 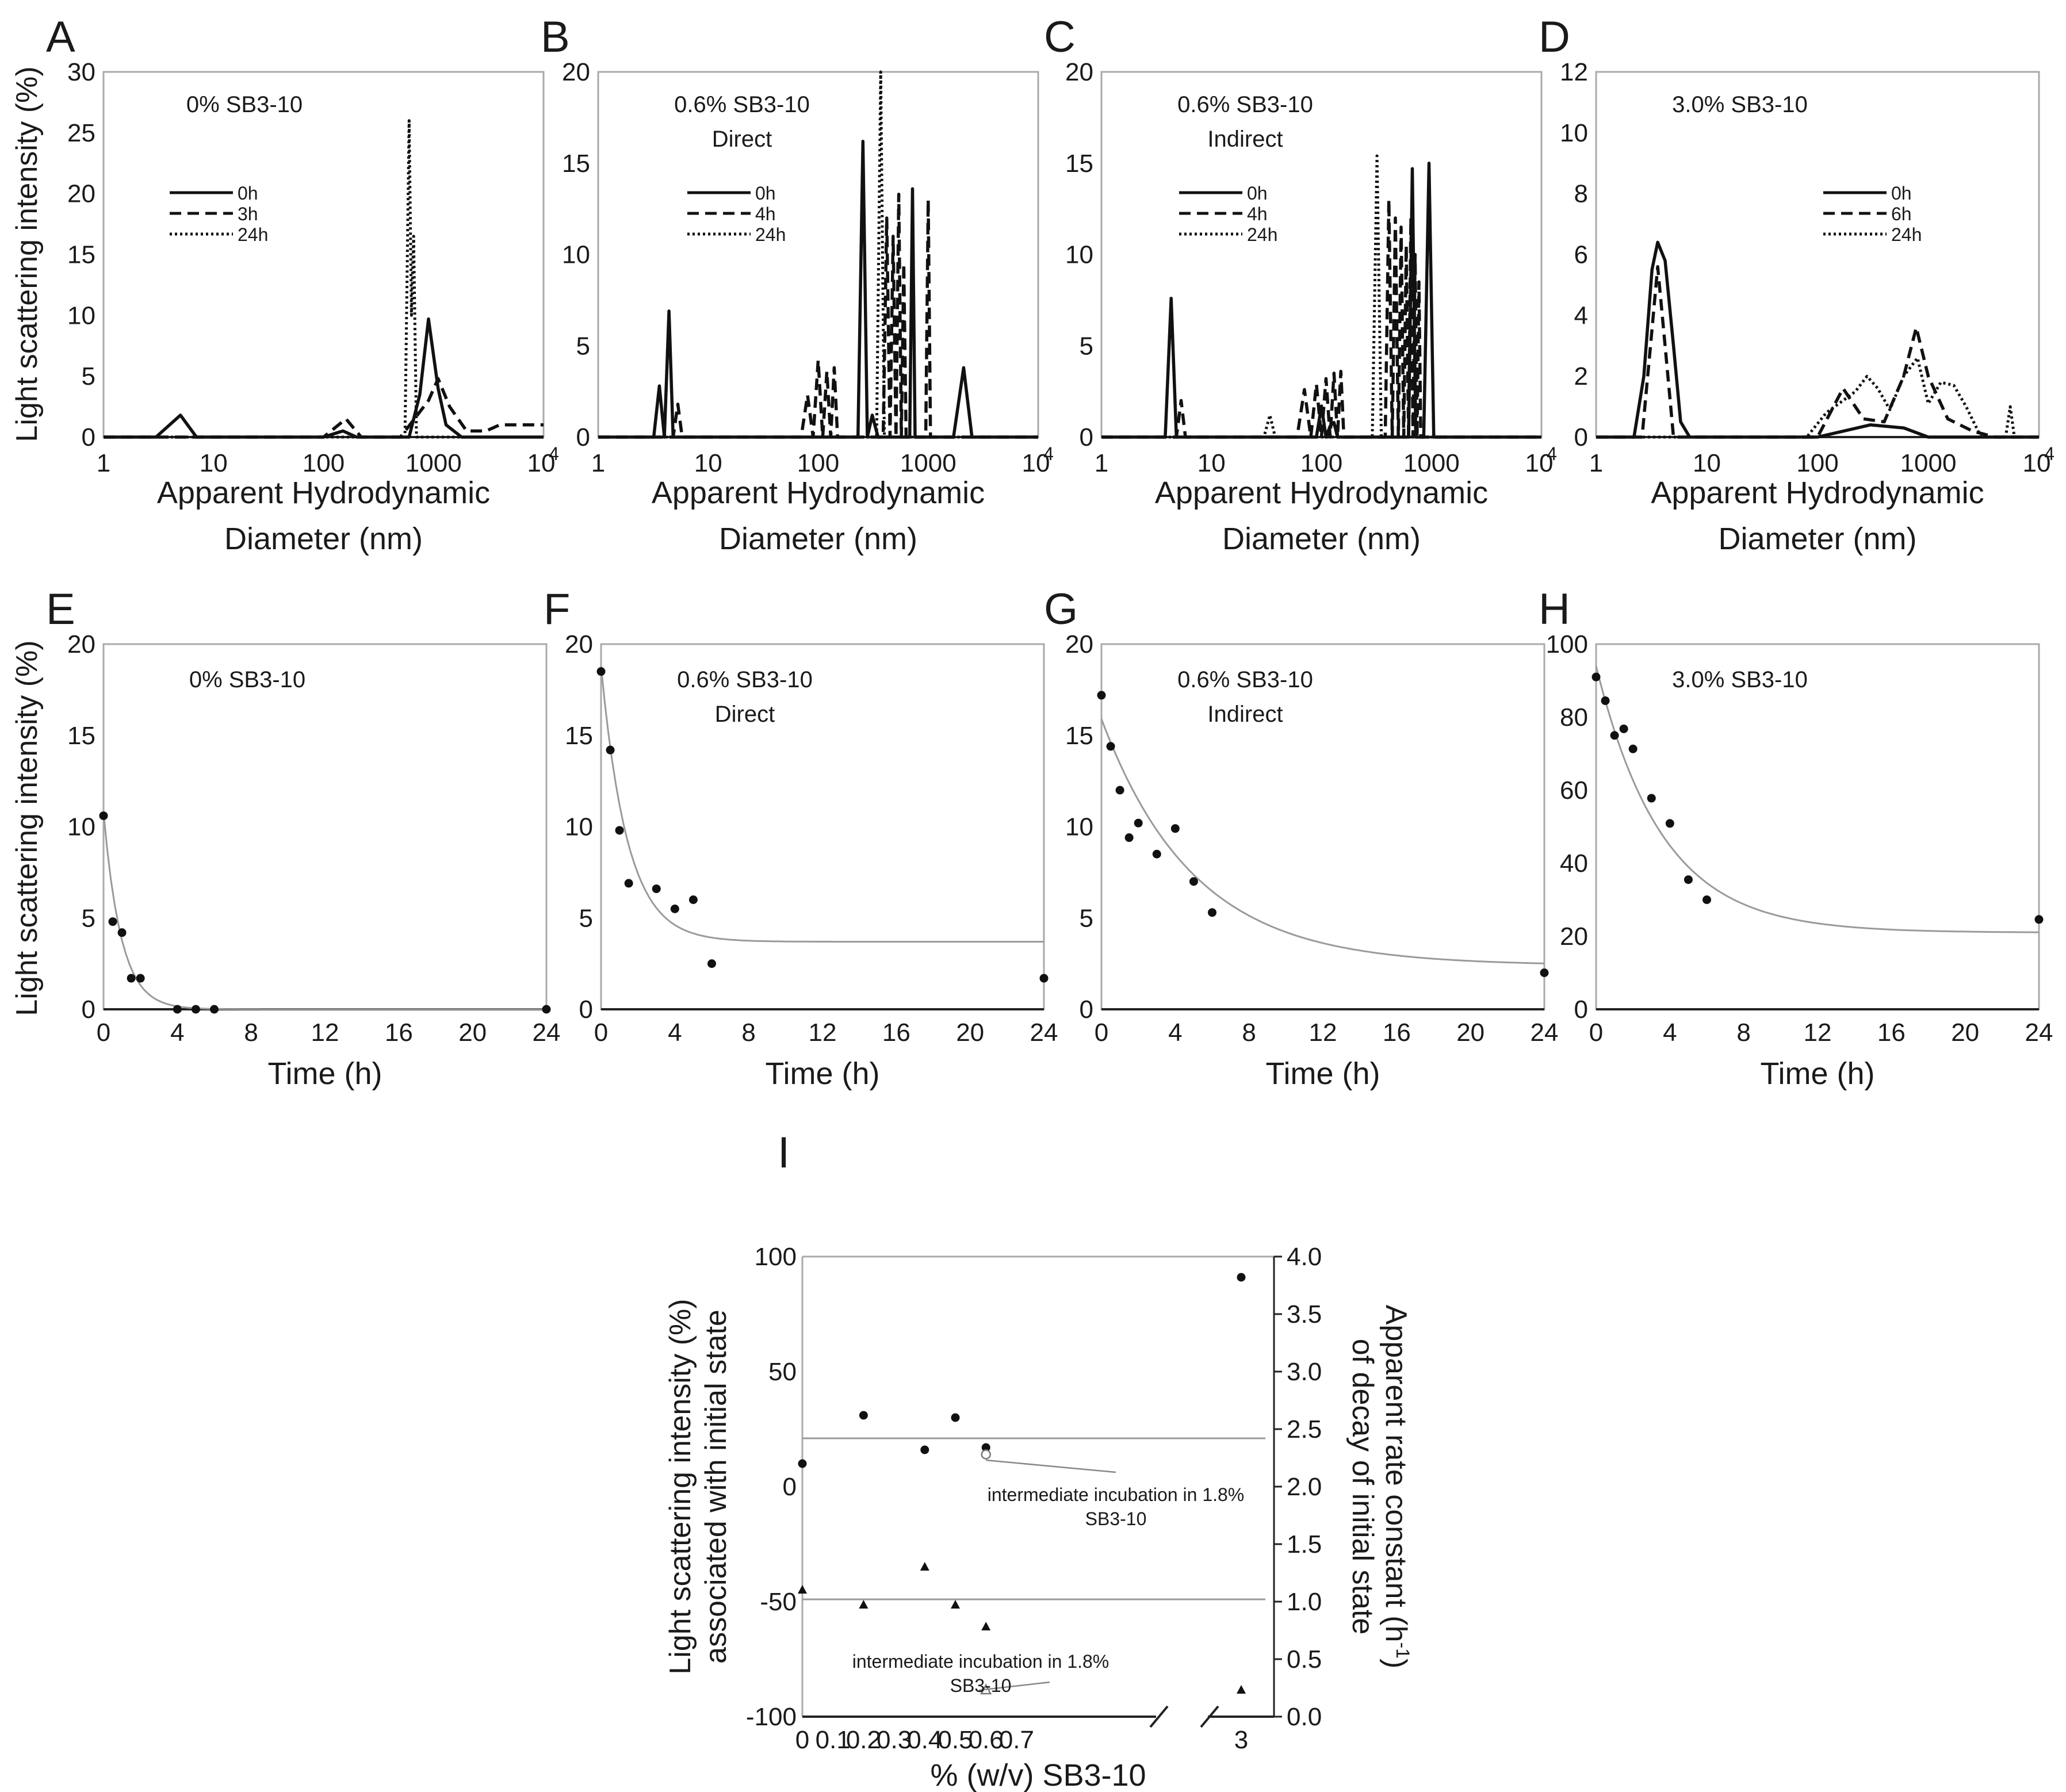 What do you see at coordinates (27, 828) in the screenshot?
I see `y-axis-label: Light scattering intensity (%)` at bounding box center [27, 828].